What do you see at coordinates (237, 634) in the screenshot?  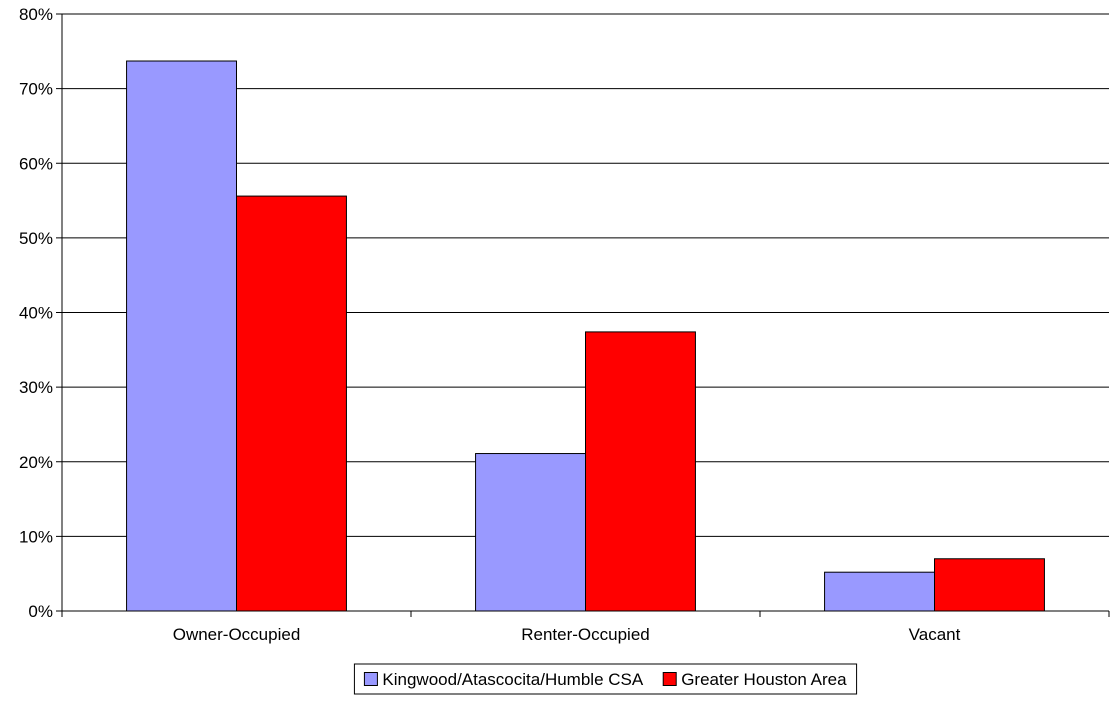 I see `x-category-label: Owner-Occupied` at bounding box center [237, 634].